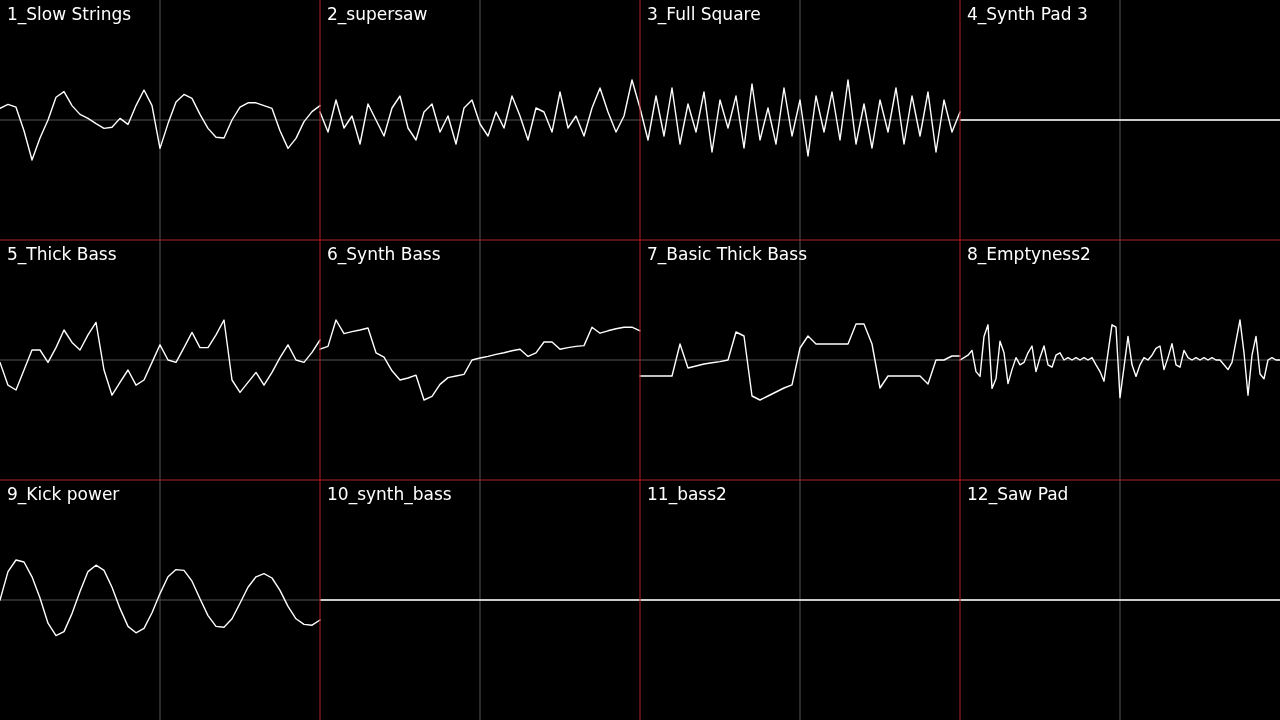  What do you see at coordinates (63, 494) in the screenshot?
I see `chart-title: 9_Kick power` at bounding box center [63, 494].